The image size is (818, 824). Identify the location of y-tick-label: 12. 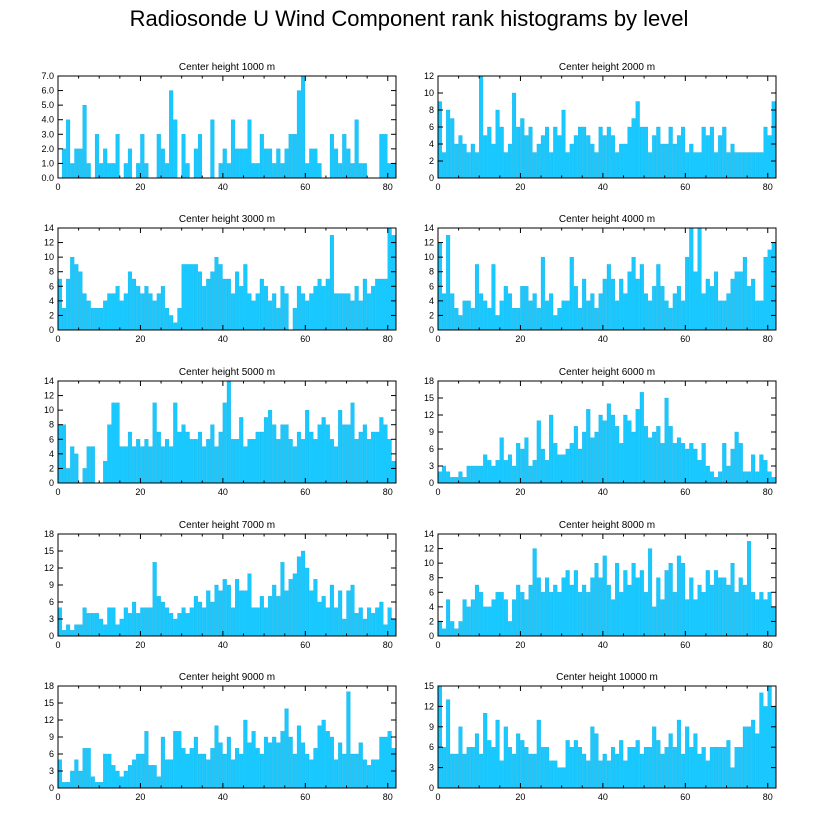
(49, 396).